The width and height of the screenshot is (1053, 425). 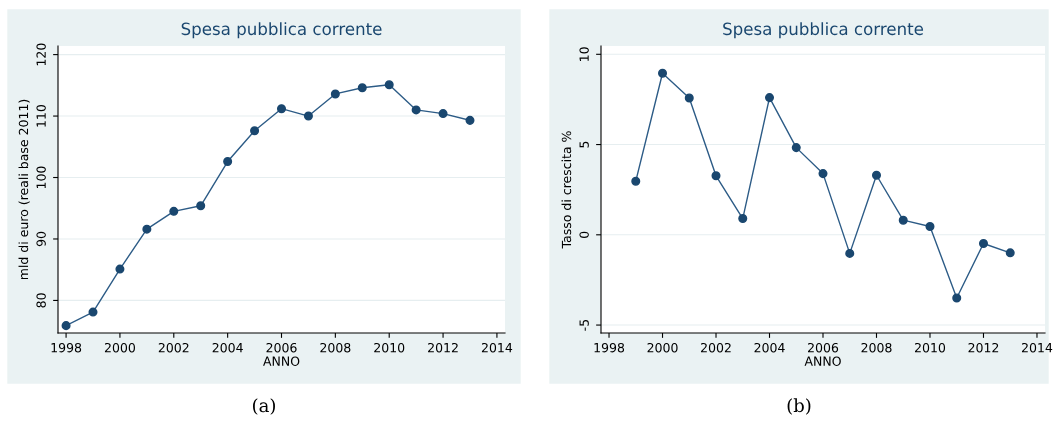 I want to click on y-tick-label: 5, so click(x=584, y=144).